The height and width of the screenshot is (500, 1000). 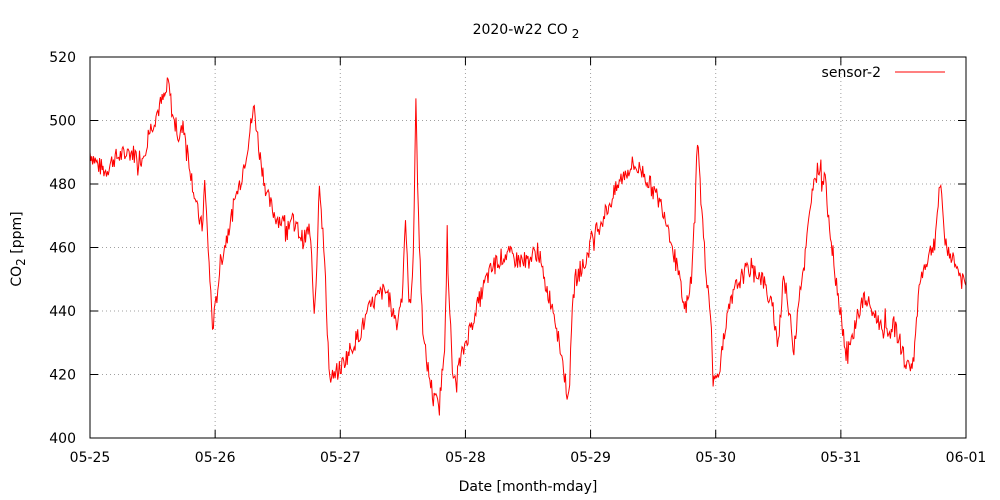 I want to click on chart-title-sub: 2, so click(x=576, y=34).